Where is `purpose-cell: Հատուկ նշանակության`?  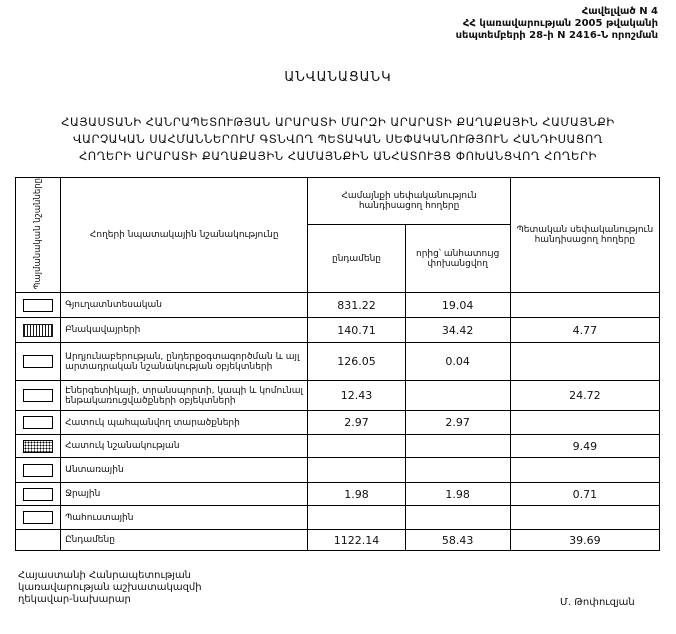
purpose-cell: Հատուկ նշանակության is located at coordinates (184, 446).